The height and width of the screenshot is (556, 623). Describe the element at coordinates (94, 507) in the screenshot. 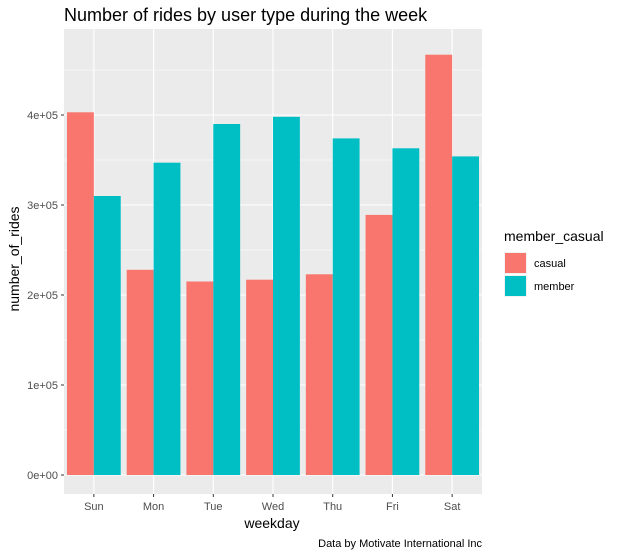

I see `x-tick-label: Sun` at that location.